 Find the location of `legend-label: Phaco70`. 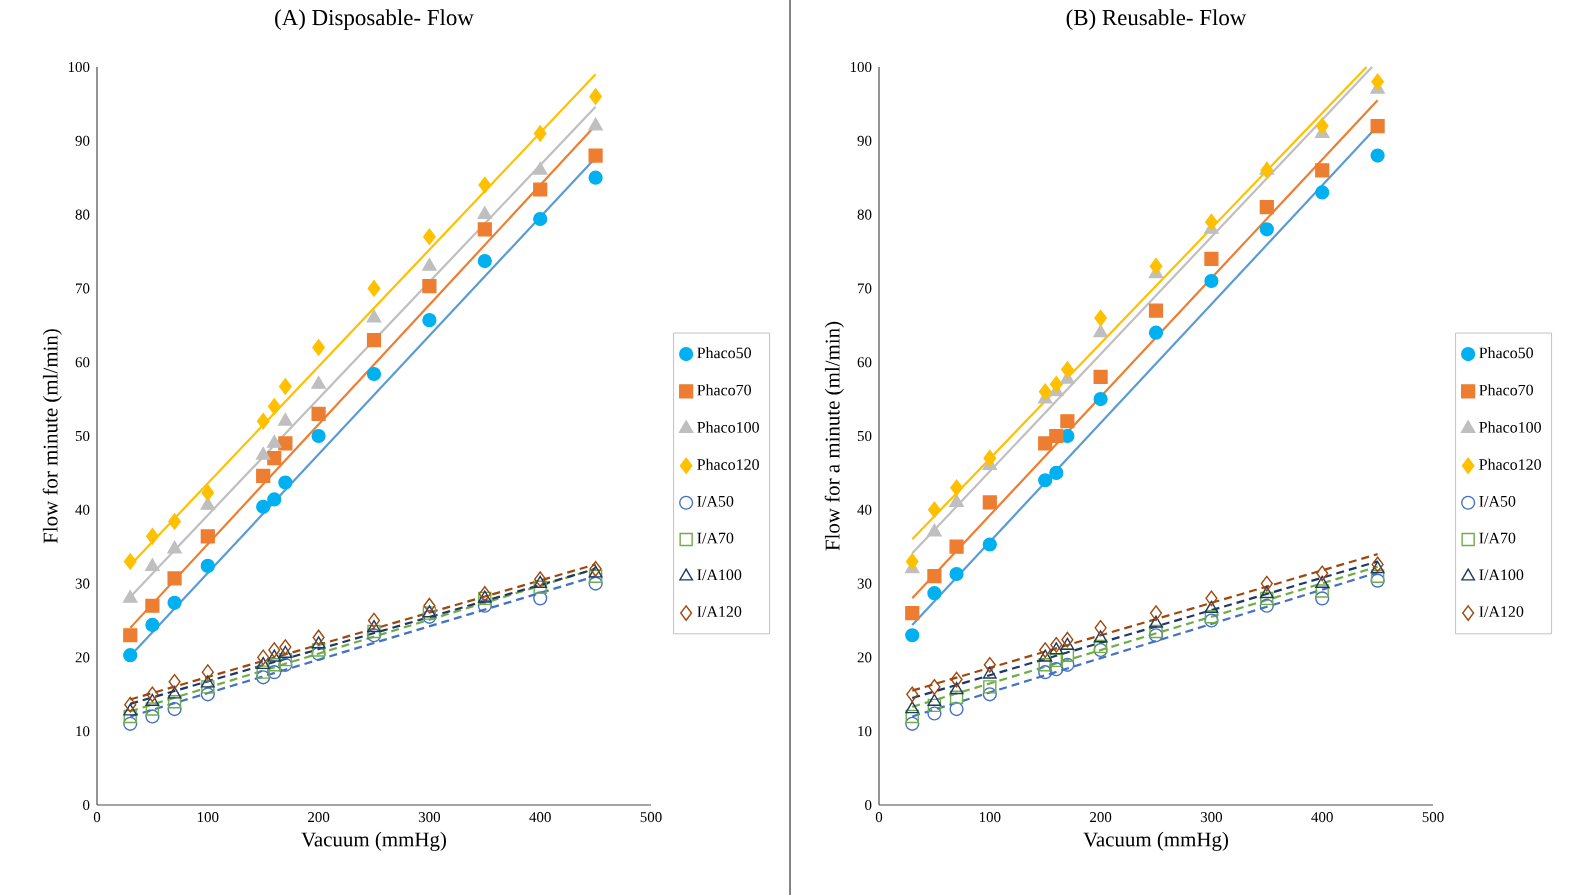

legend-label: Phaco70 is located at coordinates (1506, 390).